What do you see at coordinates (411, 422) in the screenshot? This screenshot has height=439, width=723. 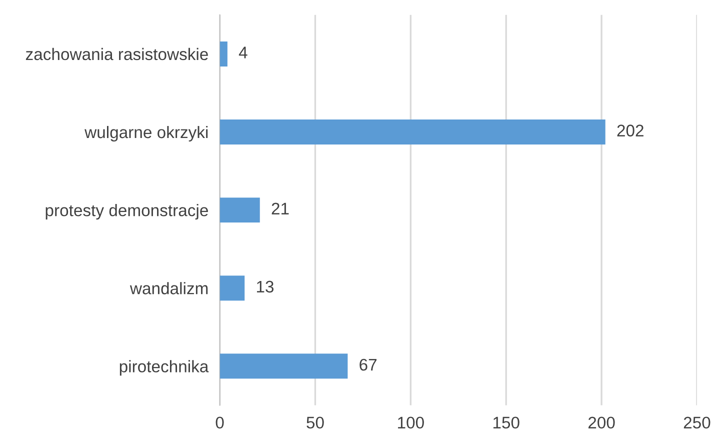 I see `x-tick-label: 100` at bounding box center [411, 422].